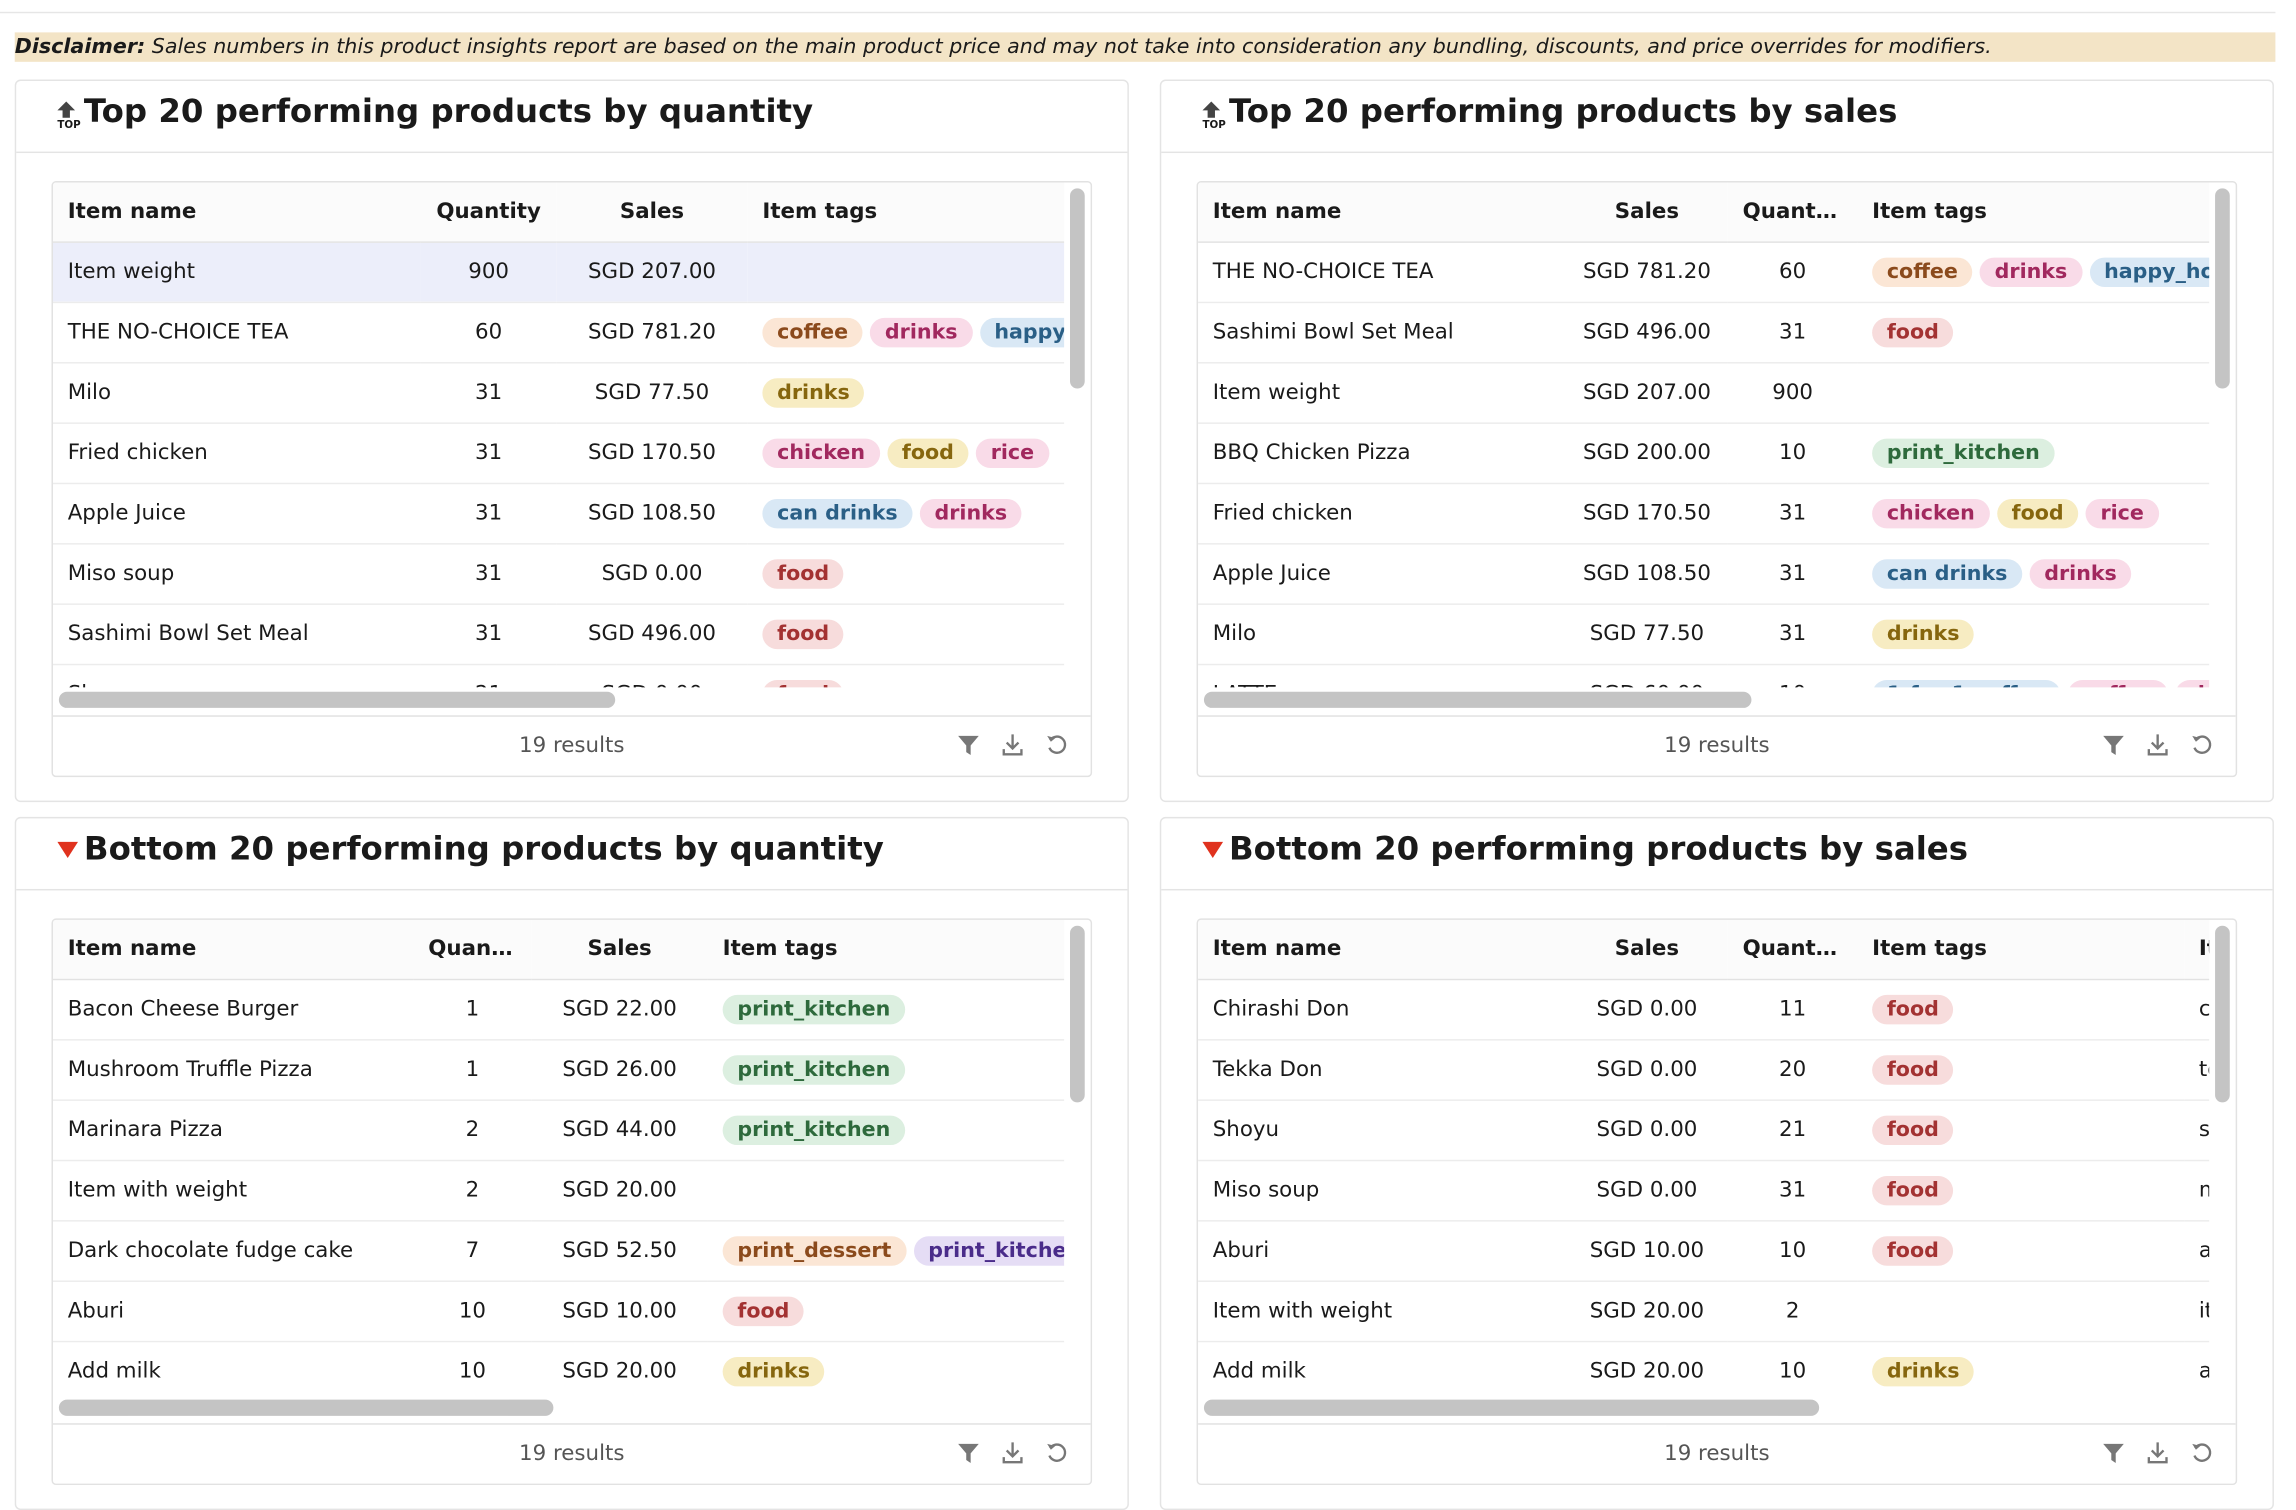 Image resolution: width=2296 pixels, height=1510 pixels. What do you see at coordinates (236, 393) in the screenshot?
I see `cell: Milo` at bounding box center [236, 393].